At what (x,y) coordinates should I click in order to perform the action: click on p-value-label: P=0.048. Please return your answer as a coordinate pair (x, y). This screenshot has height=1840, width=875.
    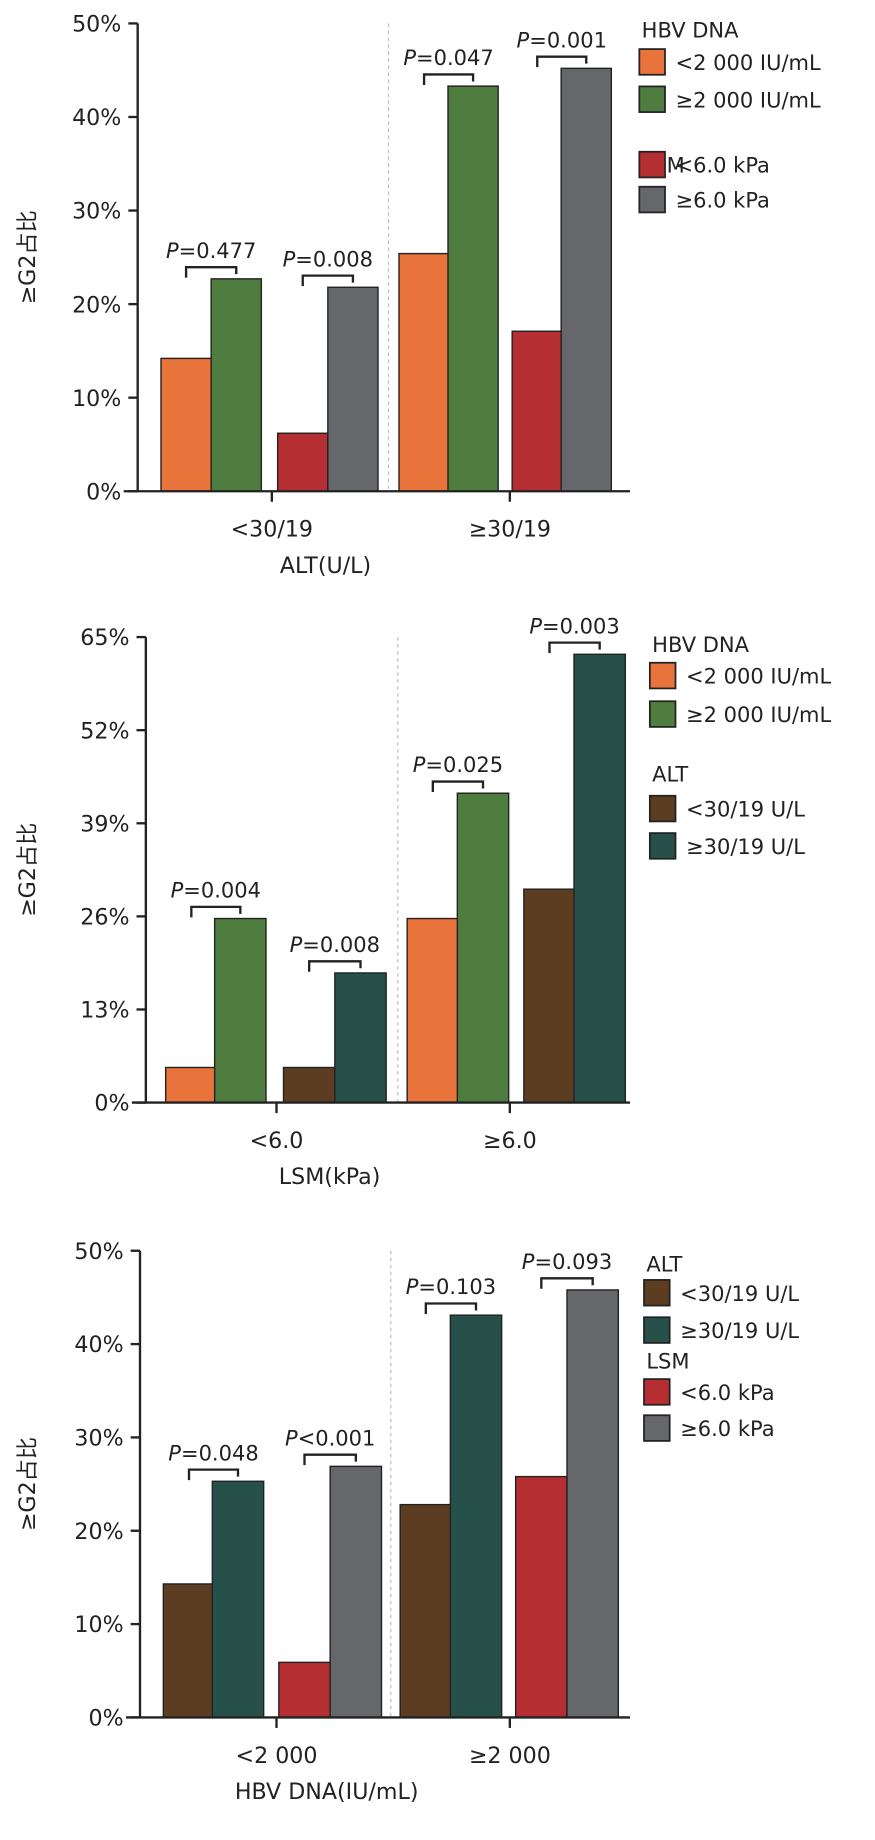
    Looking at the image, I should click on (213, 1453).